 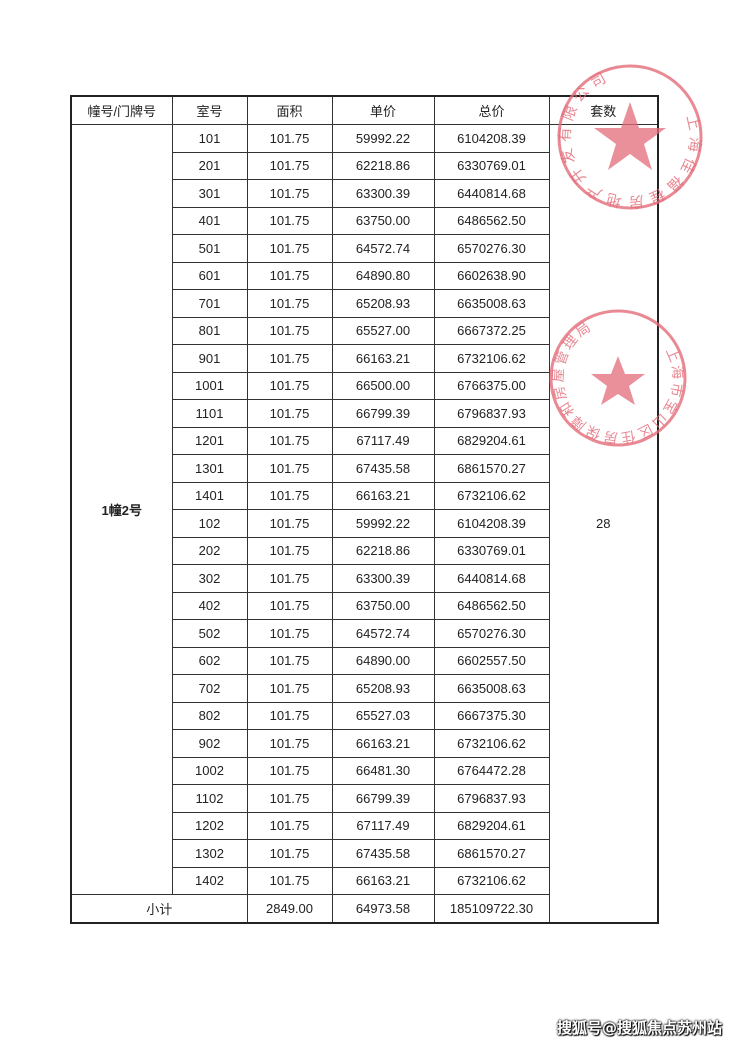 I want to click on column-header: 面积, so click(x=289, y=110).